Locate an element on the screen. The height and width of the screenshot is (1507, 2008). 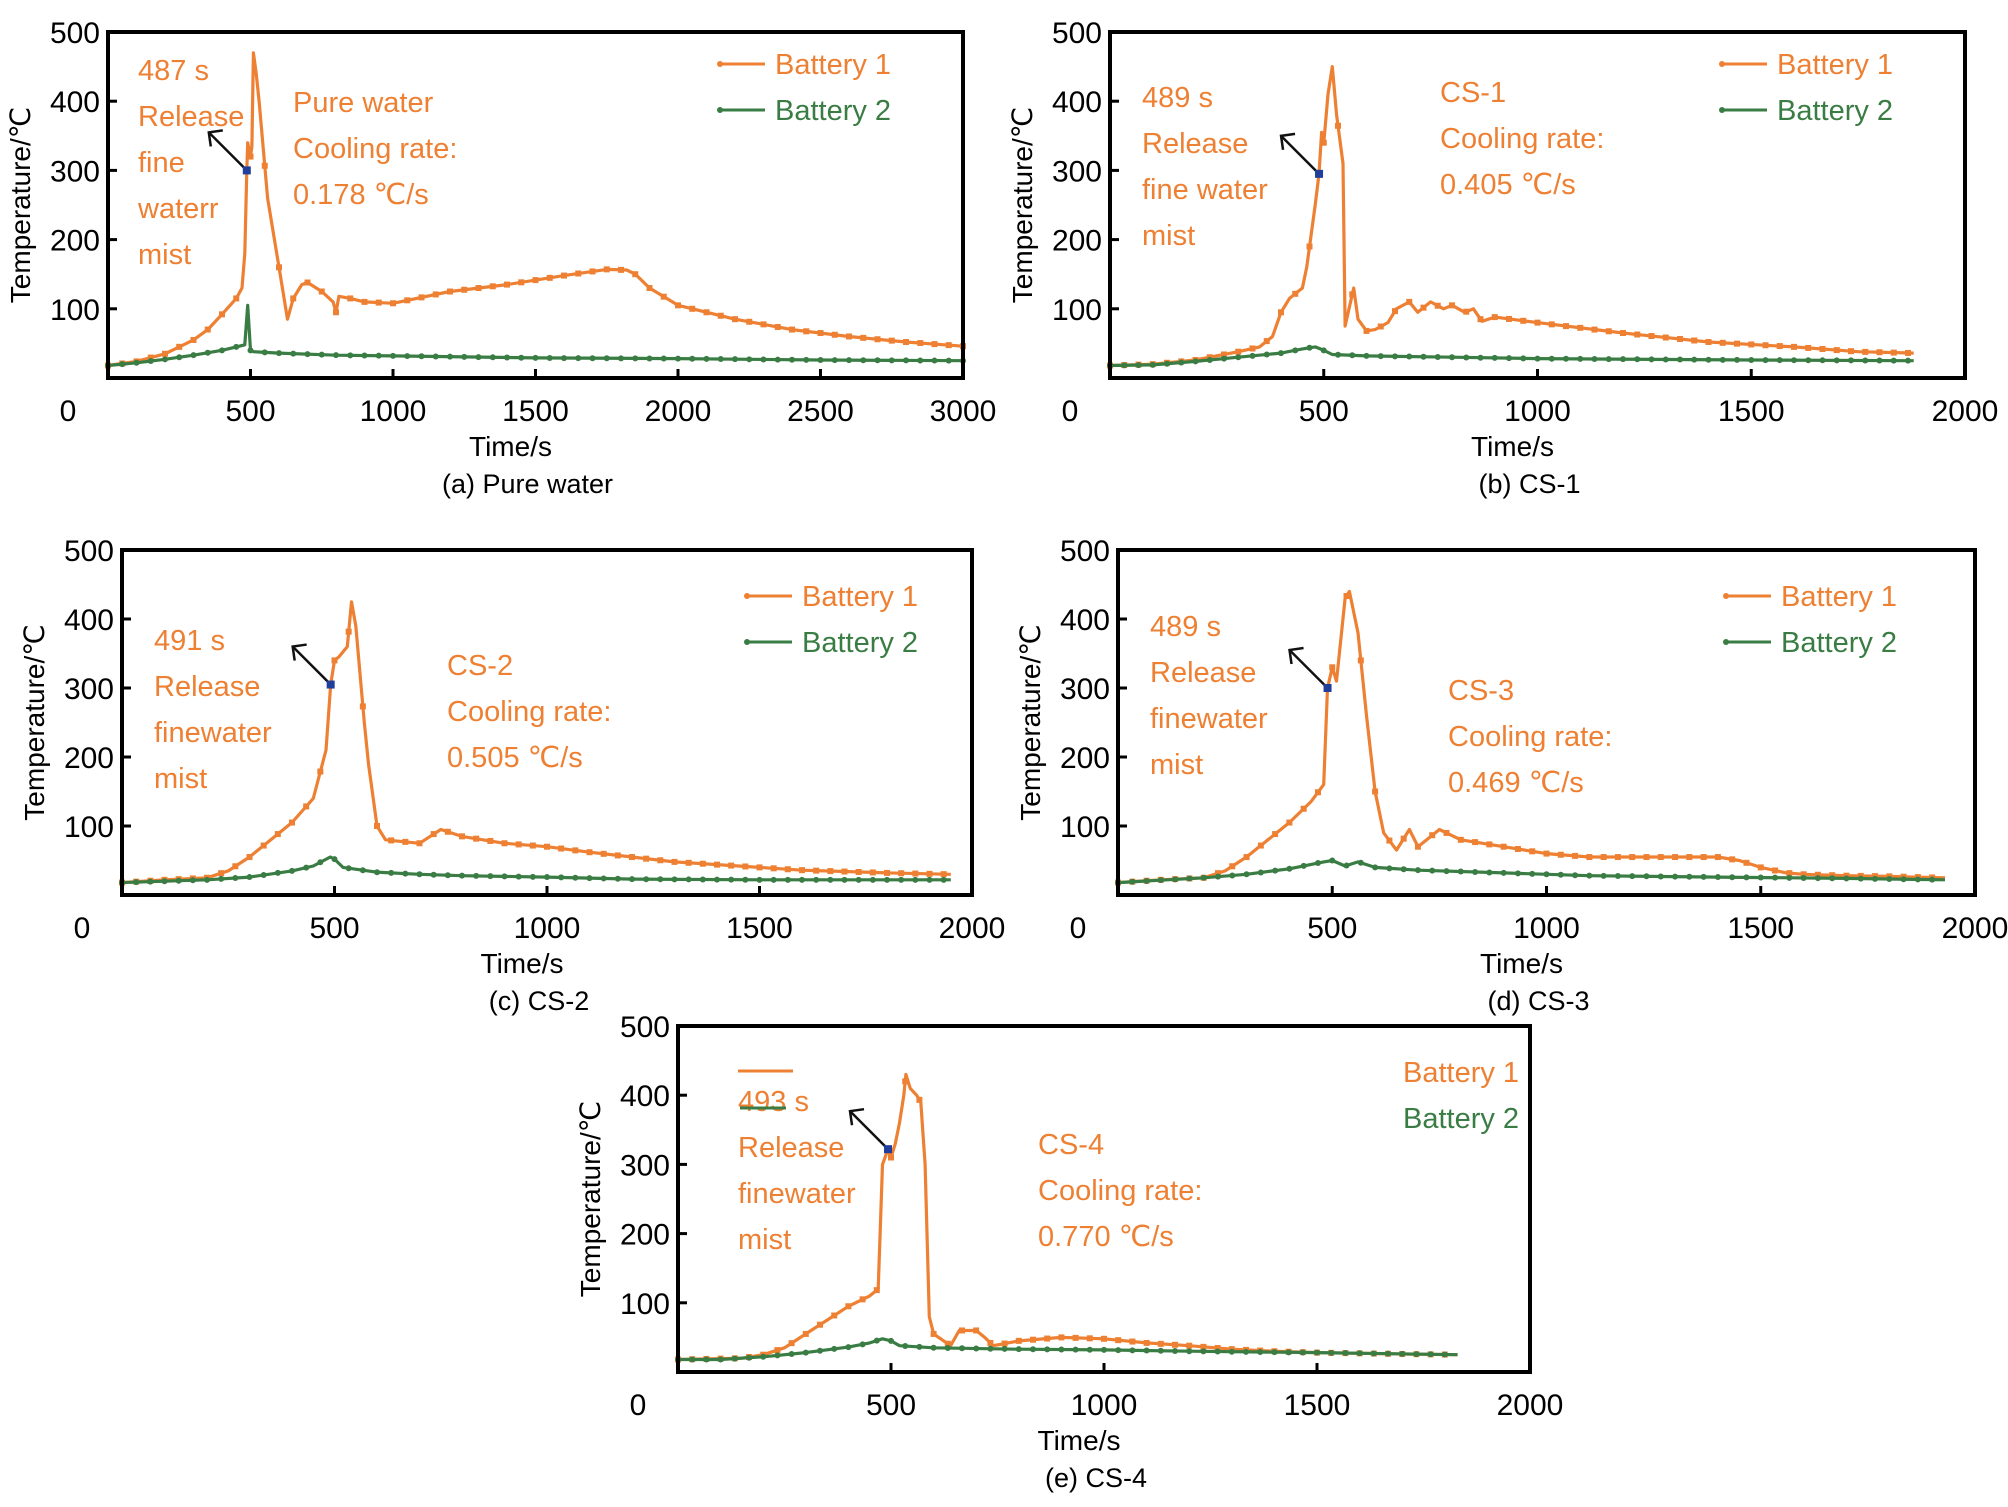
release-arrow is located at coordinates (869, 1130).